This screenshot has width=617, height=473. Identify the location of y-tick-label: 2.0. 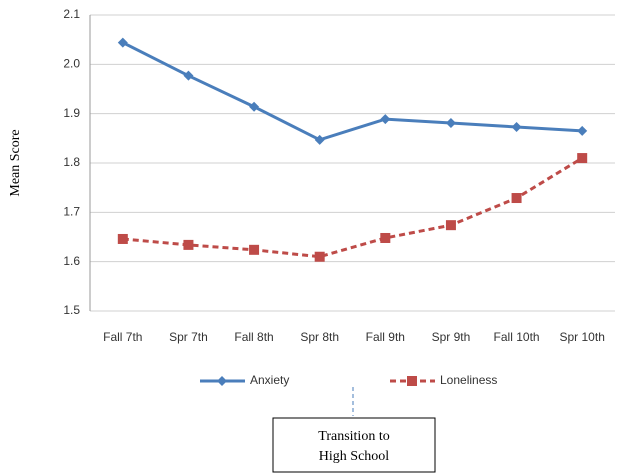
(71, 64).